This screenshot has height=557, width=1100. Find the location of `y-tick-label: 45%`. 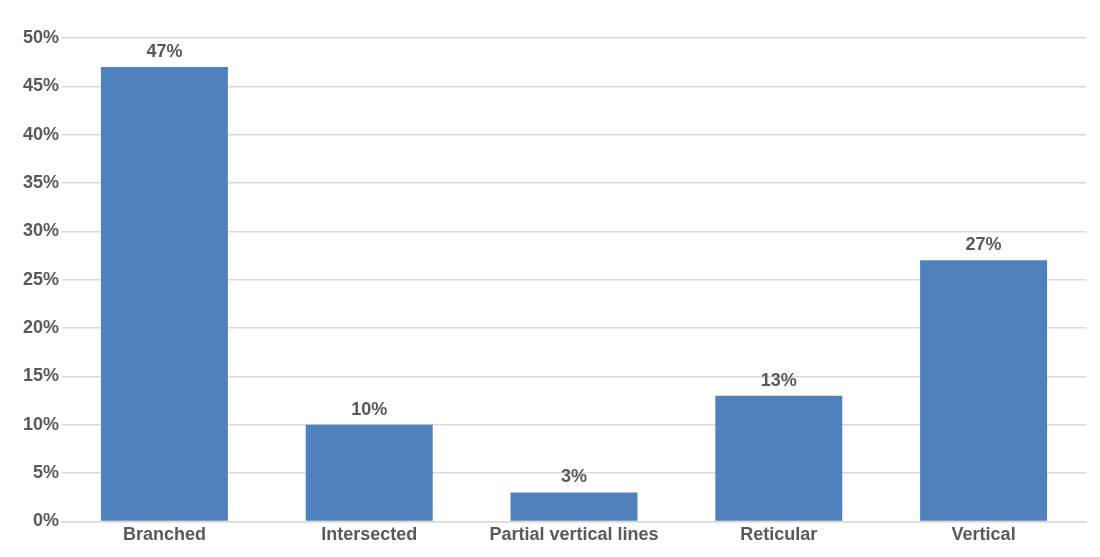

y-tick-label: 45% is located at coordinates (41, 85).